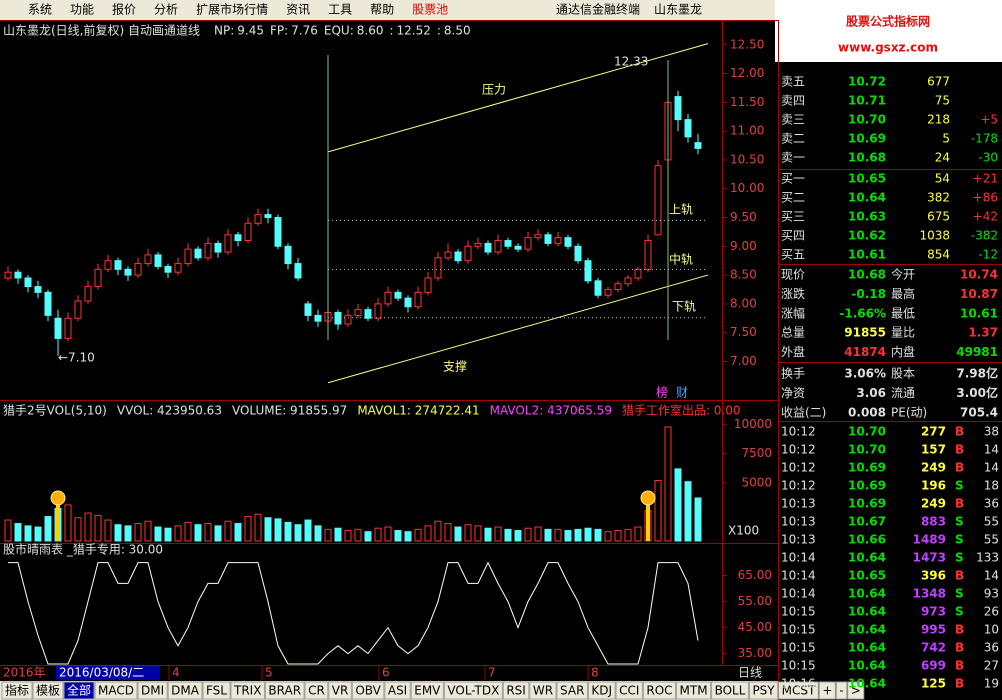  Describe the element at coordinates (694, 690) in the screenshot. I see `tab: MTM` at that location.